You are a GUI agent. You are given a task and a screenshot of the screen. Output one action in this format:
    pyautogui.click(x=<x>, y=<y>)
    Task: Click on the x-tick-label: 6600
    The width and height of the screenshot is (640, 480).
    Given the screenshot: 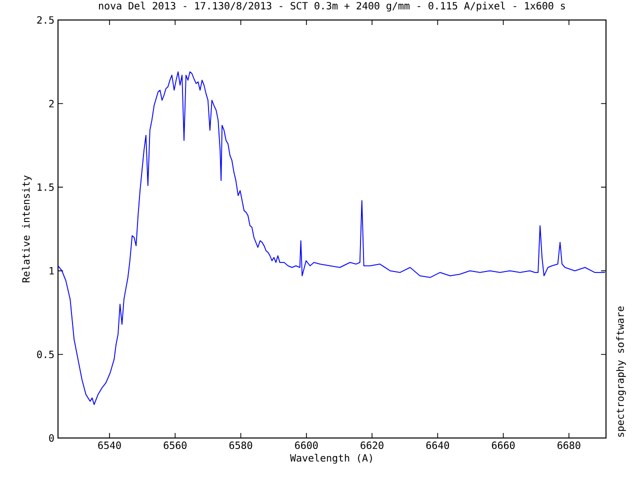 What is the action you would take?
    pyautogui.click(x=306, y=446)
    